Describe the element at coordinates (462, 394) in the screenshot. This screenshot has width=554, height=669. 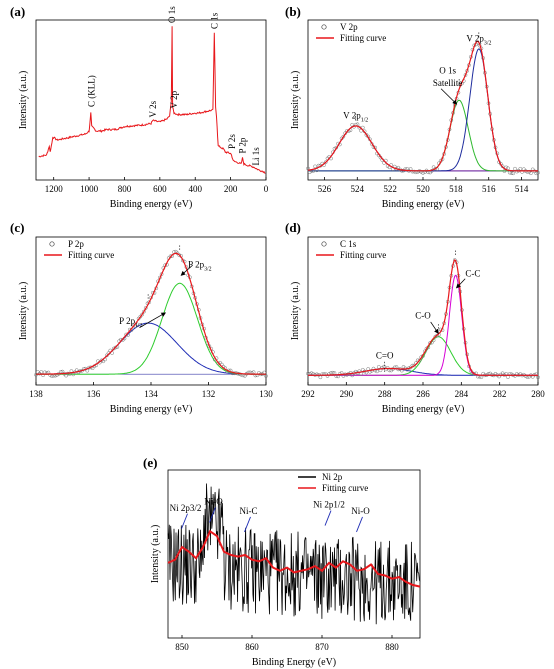
I see `x-tick-label: 284` at that location.